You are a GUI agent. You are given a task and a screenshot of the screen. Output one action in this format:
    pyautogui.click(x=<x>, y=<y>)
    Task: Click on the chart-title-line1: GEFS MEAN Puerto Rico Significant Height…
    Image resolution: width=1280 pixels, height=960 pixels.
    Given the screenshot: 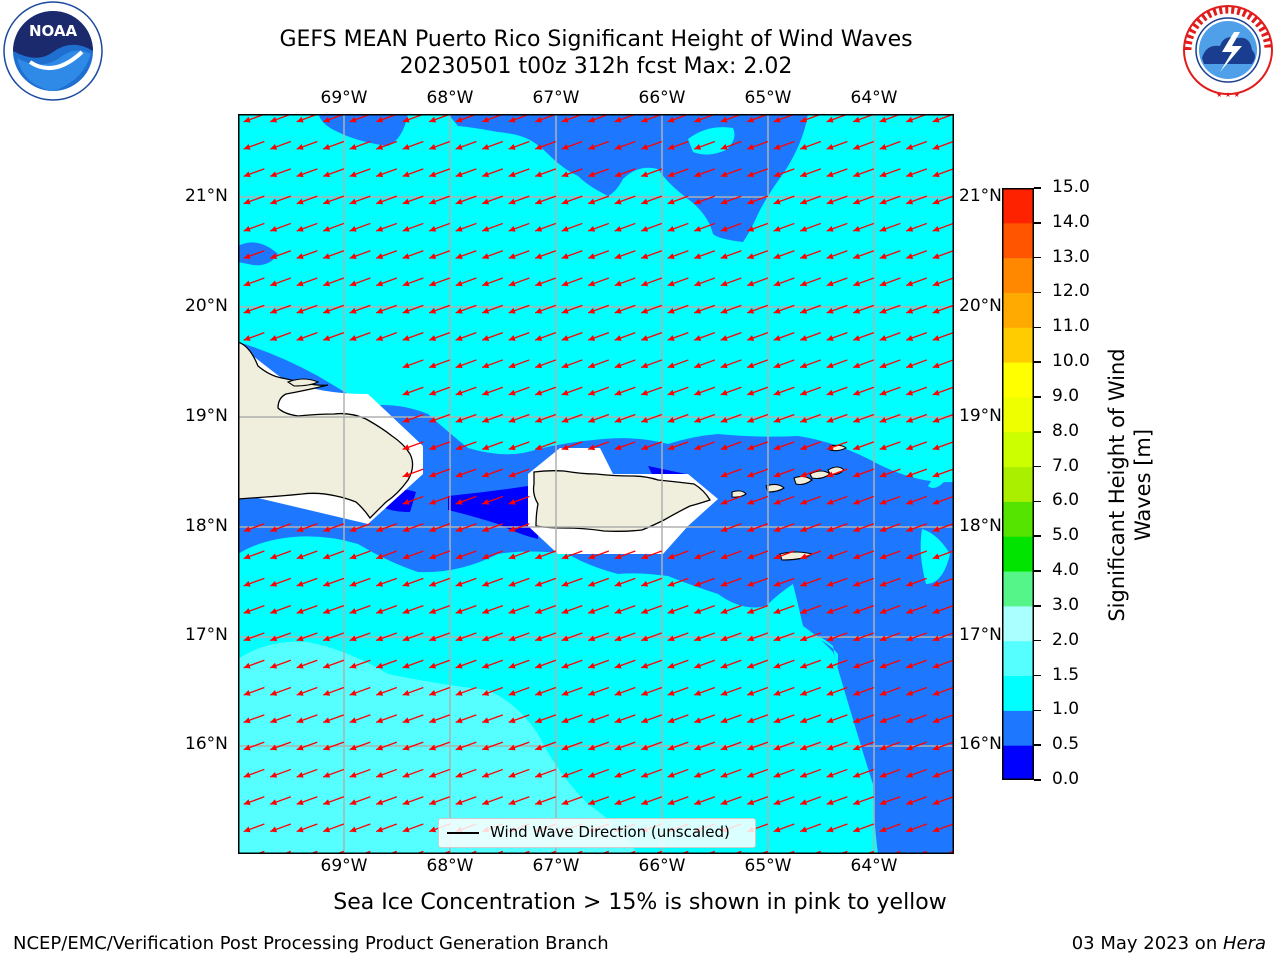 What is the action you would take?
    pyautogui.click(x=596, y=39)
    